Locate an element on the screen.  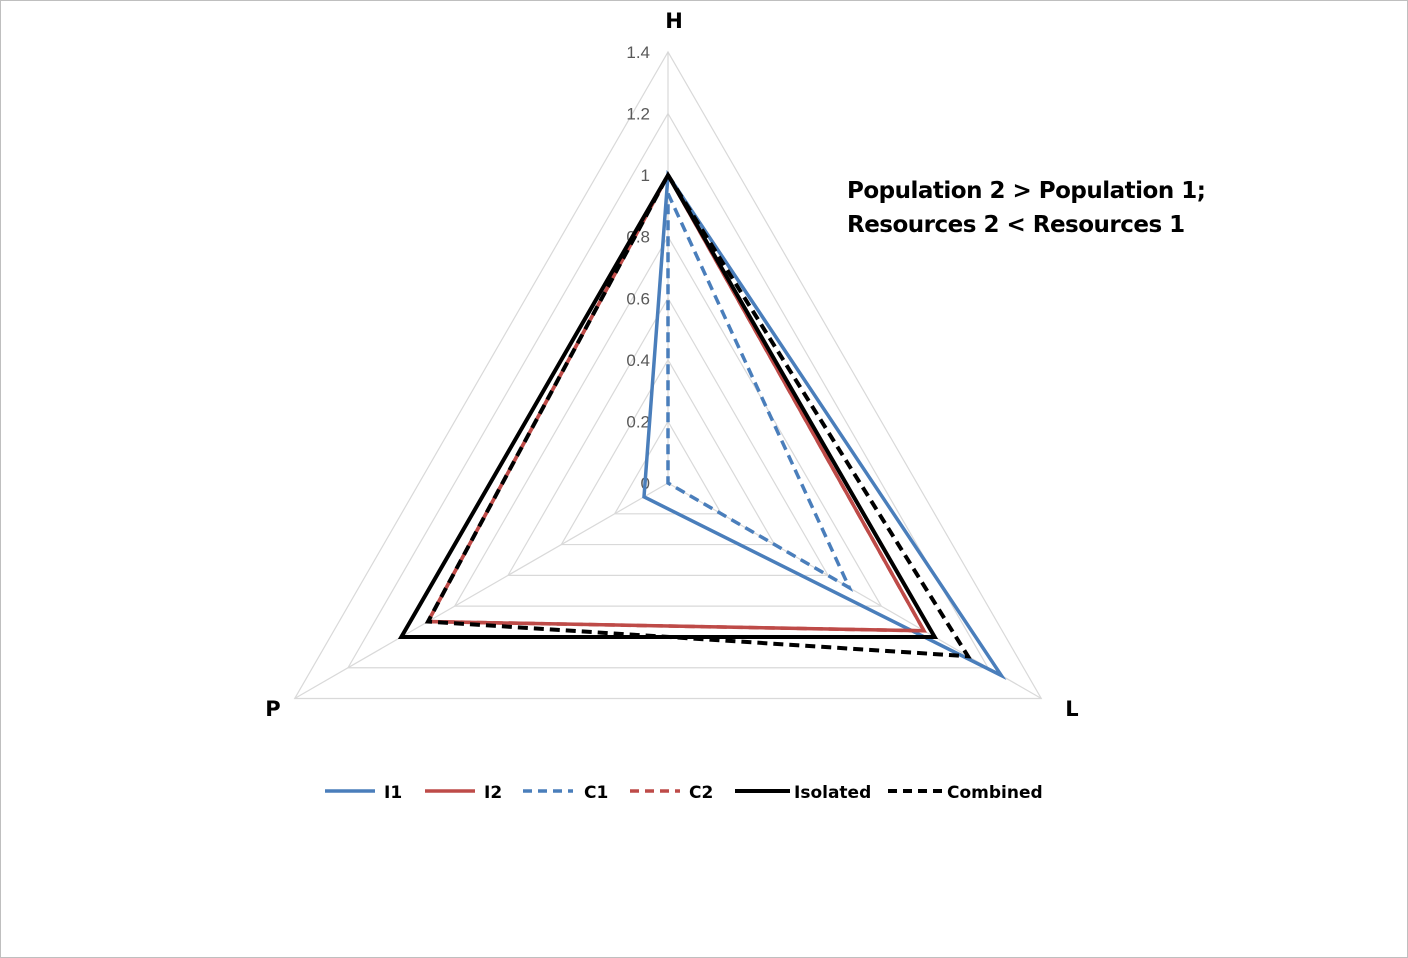
axis-label-L: L is located at coordinates (1071, 709).